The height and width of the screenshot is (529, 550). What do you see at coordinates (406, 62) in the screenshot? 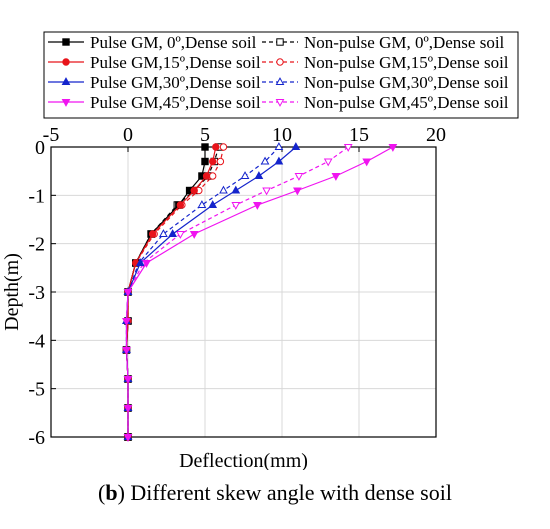
I see `legend-label: Non-pulse GM,15º,Dense soil` at bounding box center [406, 62].